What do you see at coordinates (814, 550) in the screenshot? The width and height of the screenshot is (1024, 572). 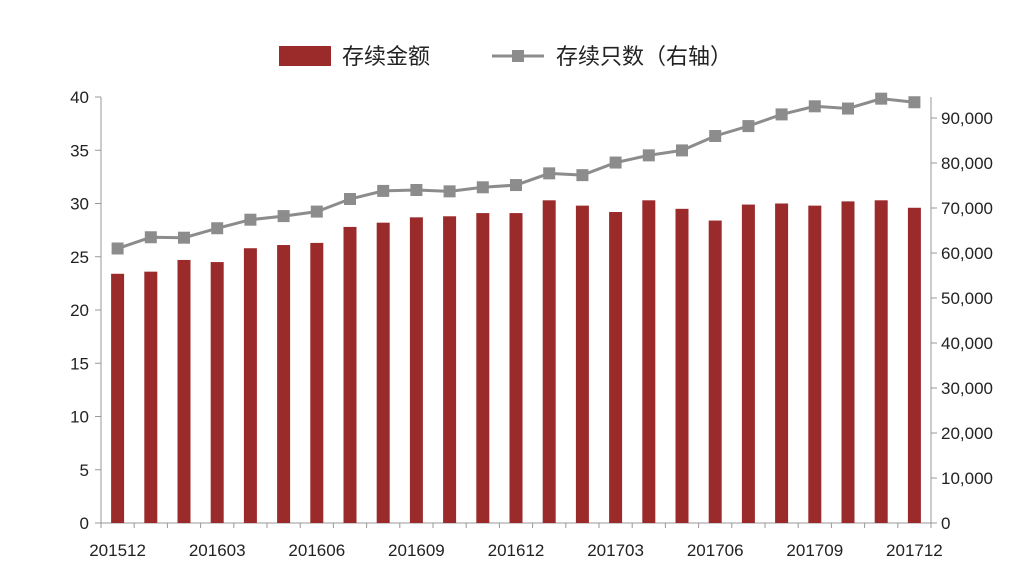 I see `x-tick-label: 201709` at bounding box center [814, 550].